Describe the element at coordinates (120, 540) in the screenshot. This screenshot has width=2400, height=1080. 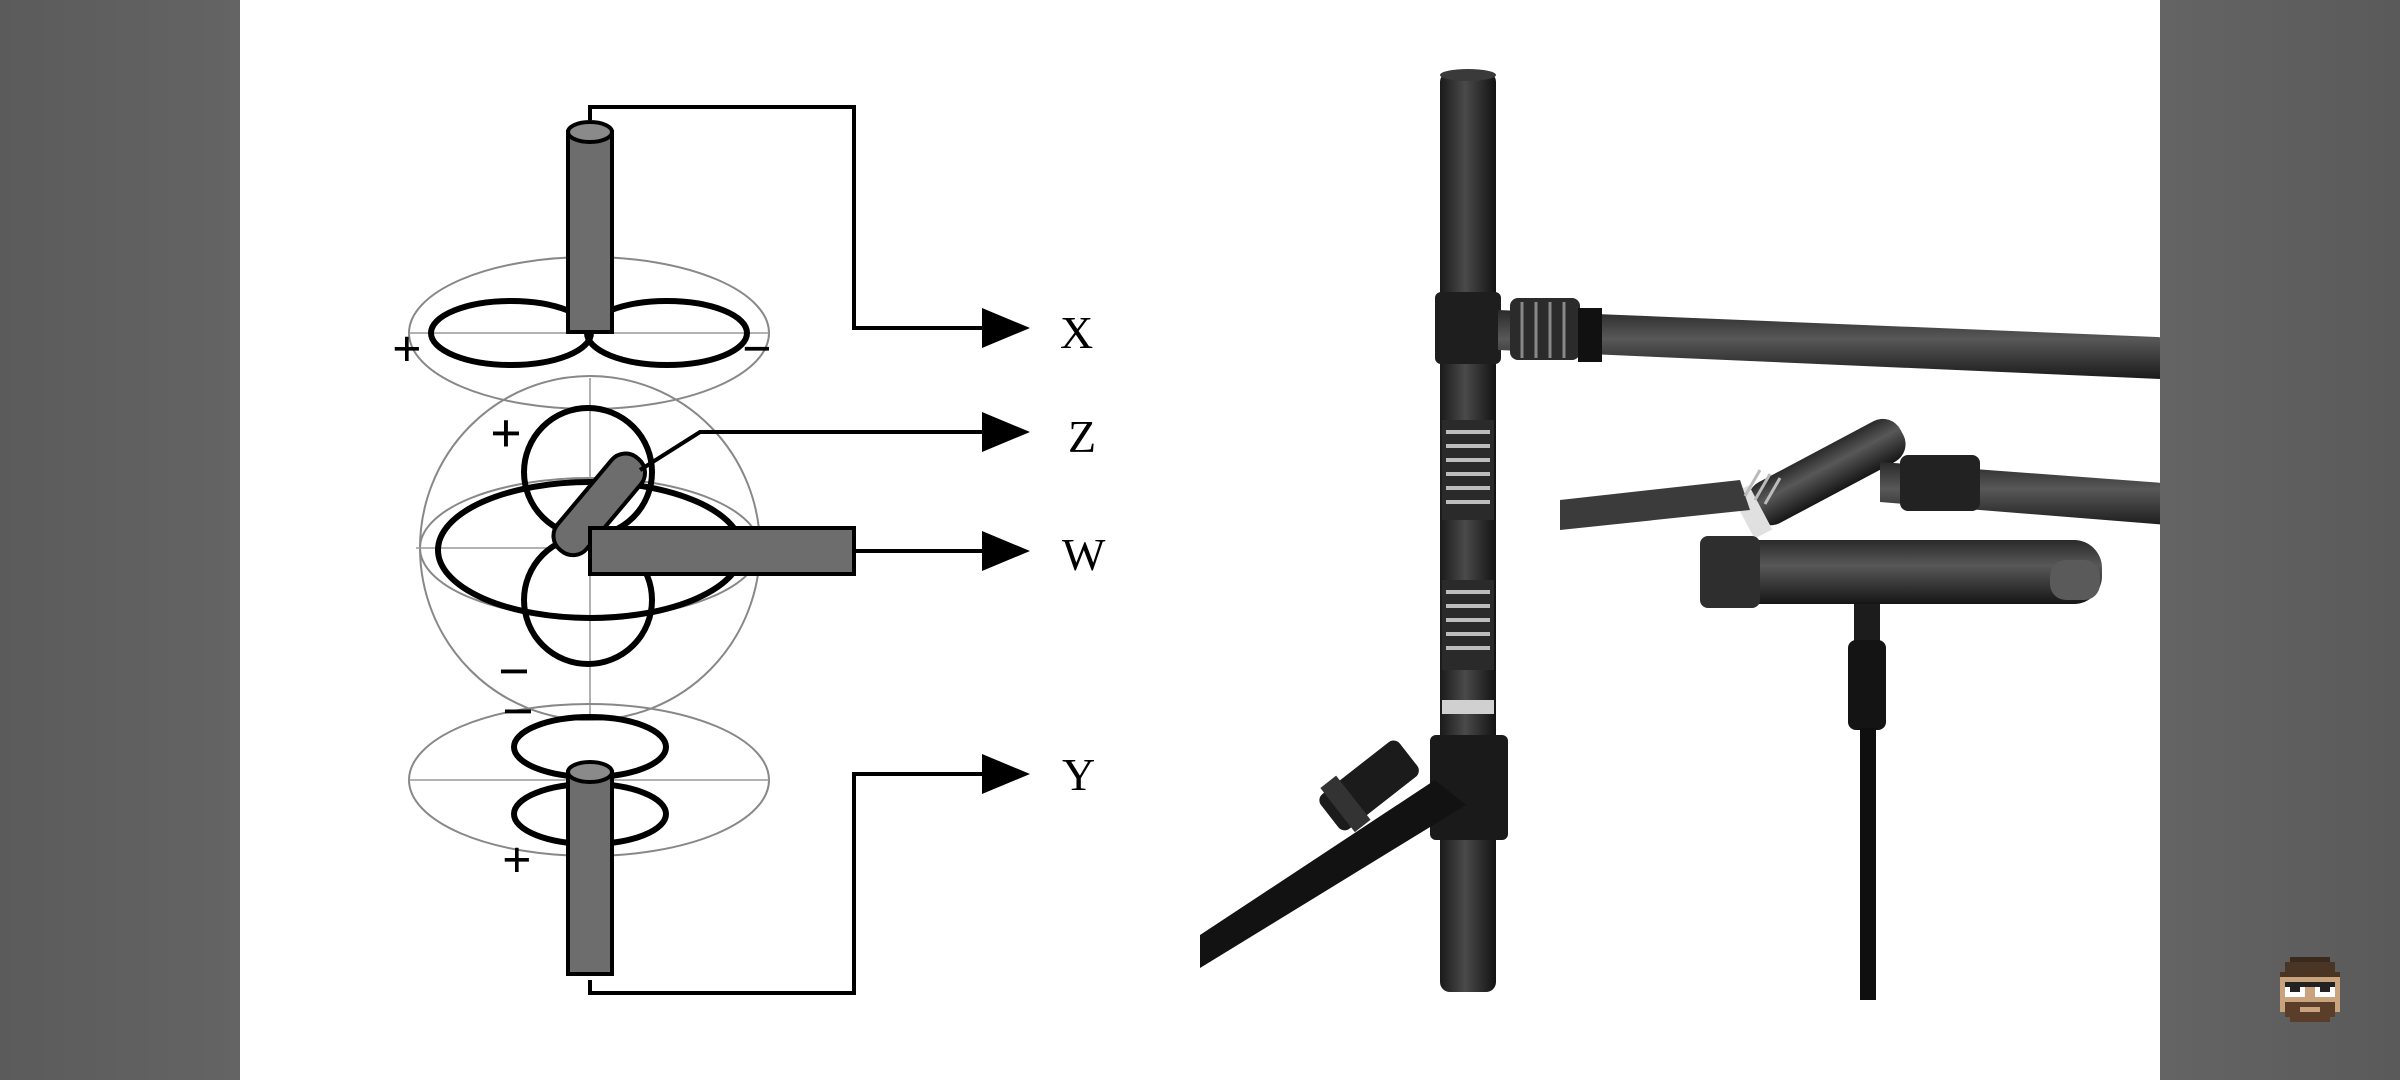
I see `left-letterbox` at that location.